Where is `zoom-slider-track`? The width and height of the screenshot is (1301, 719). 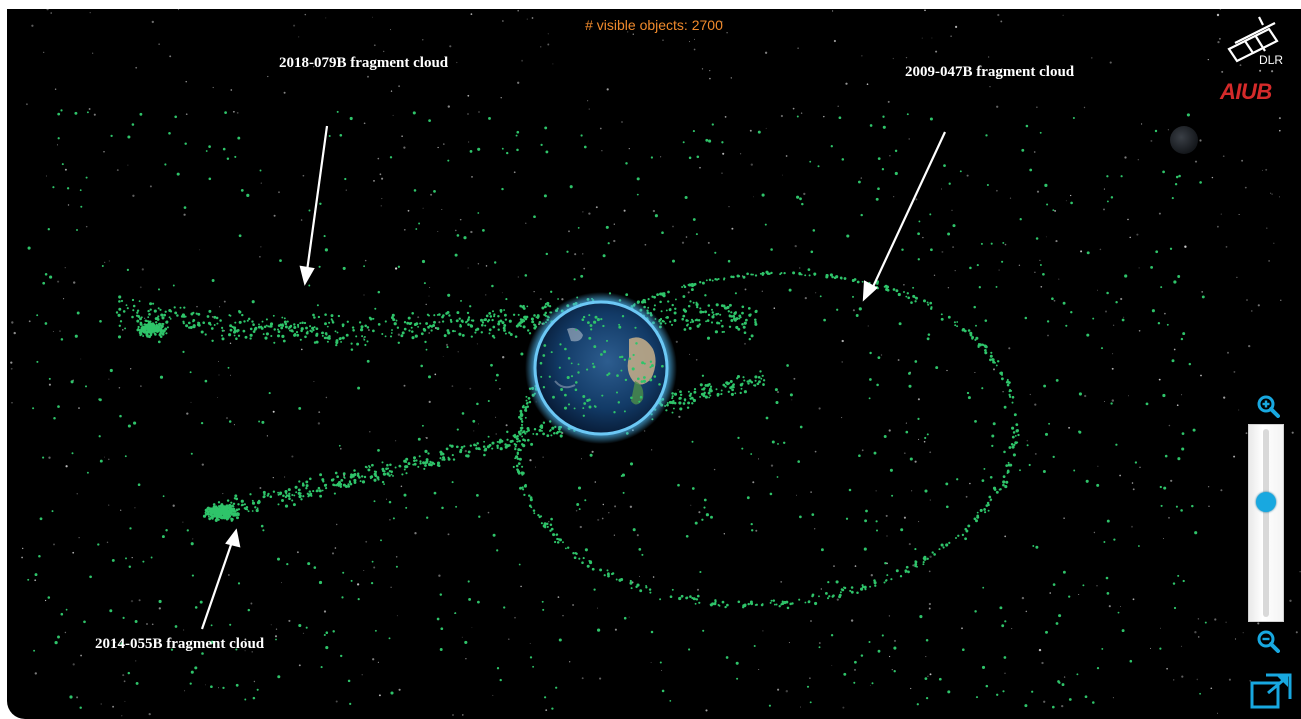 zoom-slider-track is located at coordinates (1266, 523).